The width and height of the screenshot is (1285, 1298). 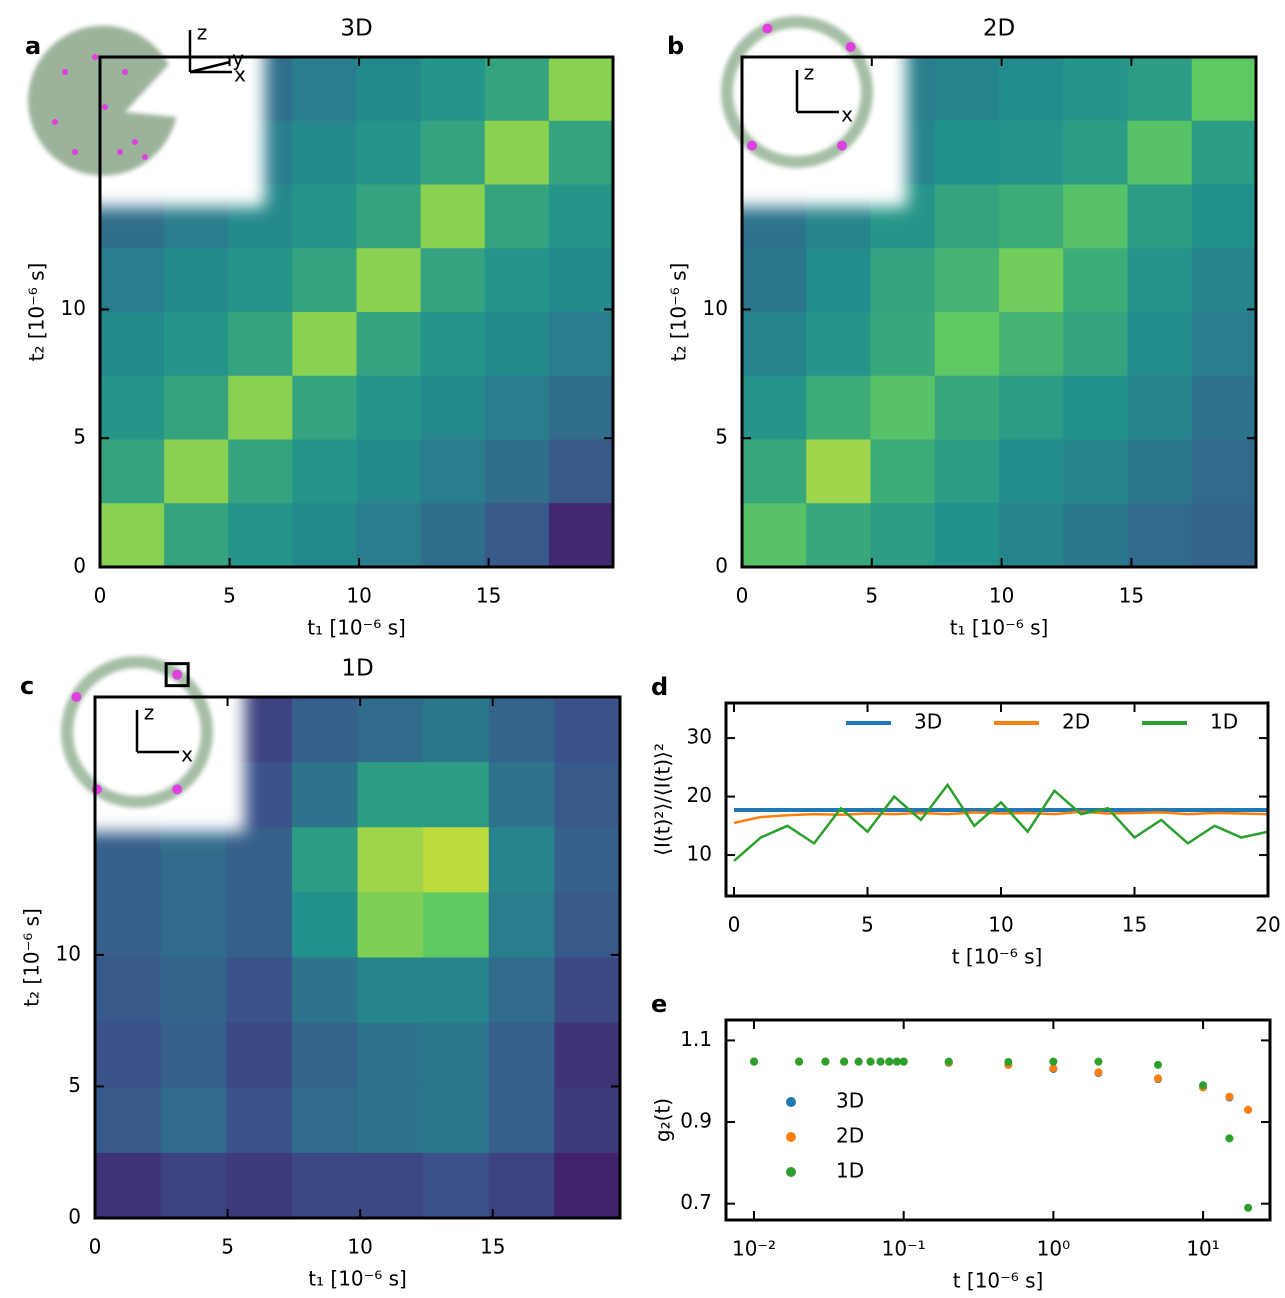 I want to click on legend-label: 1D, so click(x=1224, y=722).